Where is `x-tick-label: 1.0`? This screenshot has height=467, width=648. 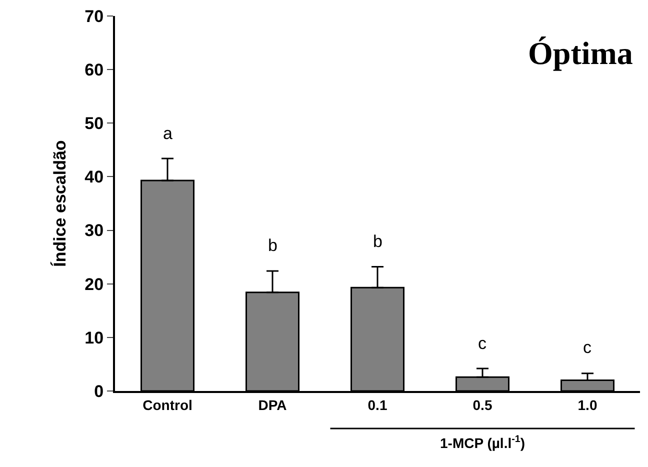
x-tick-label: 1.0 is located at coordinates (588, 404).